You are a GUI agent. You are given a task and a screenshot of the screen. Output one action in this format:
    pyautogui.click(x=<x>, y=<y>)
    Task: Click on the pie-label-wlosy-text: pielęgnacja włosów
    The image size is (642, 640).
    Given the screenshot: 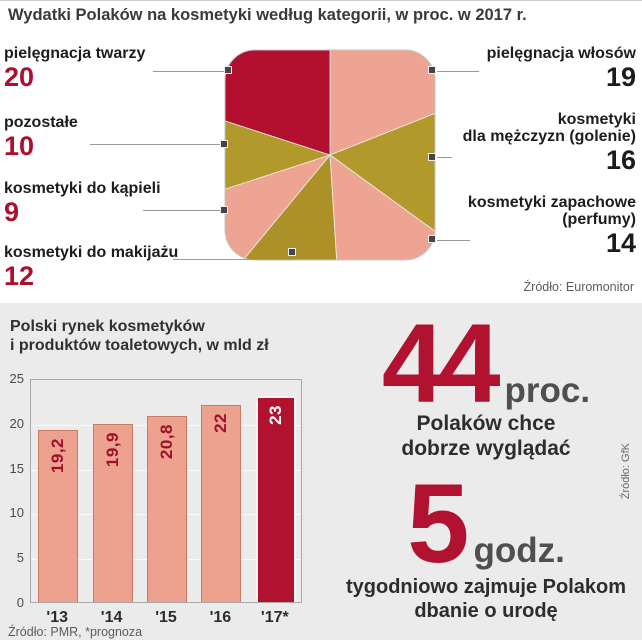 What is the action you would take?
    pyautogui.click(x=561, y=53)
    